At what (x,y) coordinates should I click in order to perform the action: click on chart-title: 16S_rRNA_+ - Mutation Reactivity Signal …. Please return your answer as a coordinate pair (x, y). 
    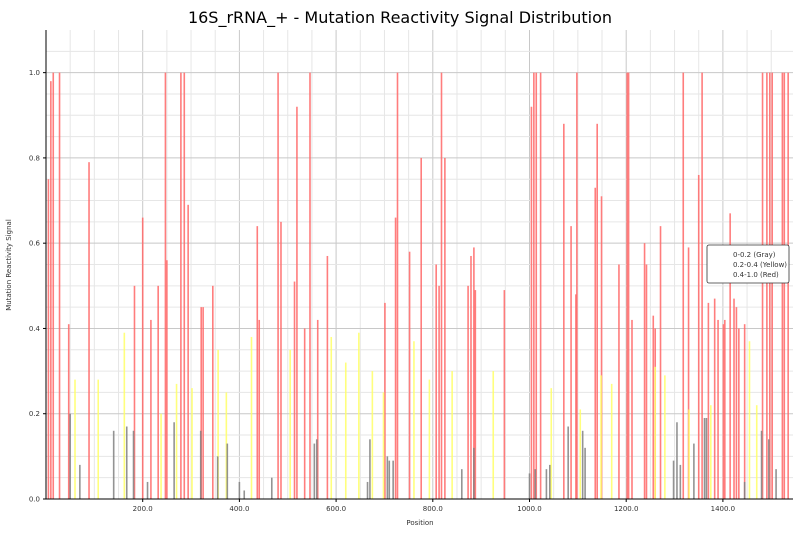
    Looking at the image, I should click on (400, 18).